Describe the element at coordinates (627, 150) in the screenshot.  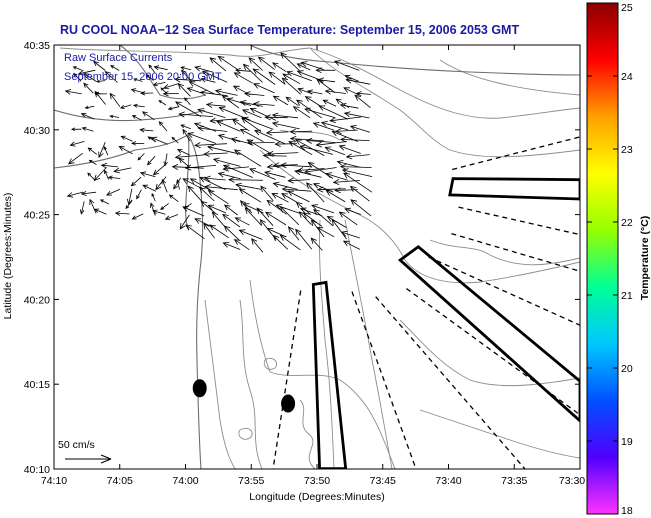
I see `colorbar-tick-label: 23` at that location.